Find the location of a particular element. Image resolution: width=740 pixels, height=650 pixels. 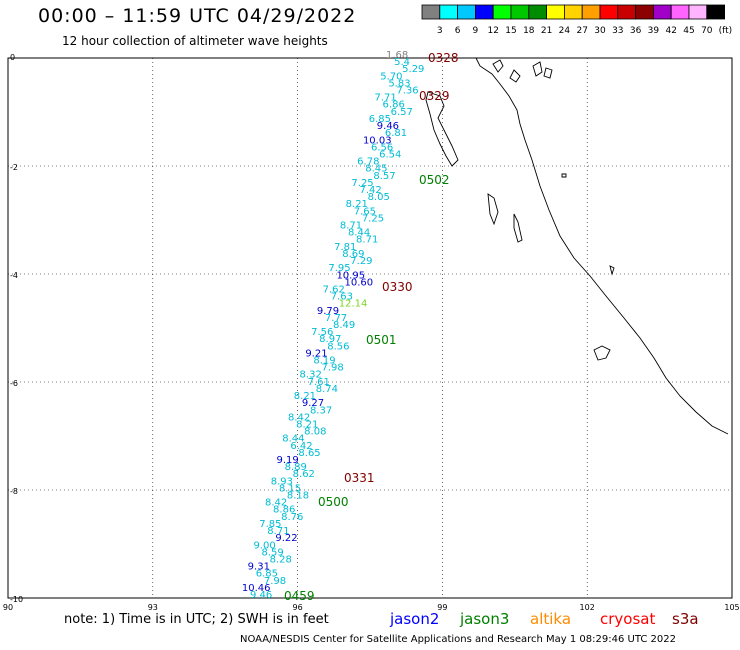

wave-height-value: 7.62 is located at coordinates (334, 289).